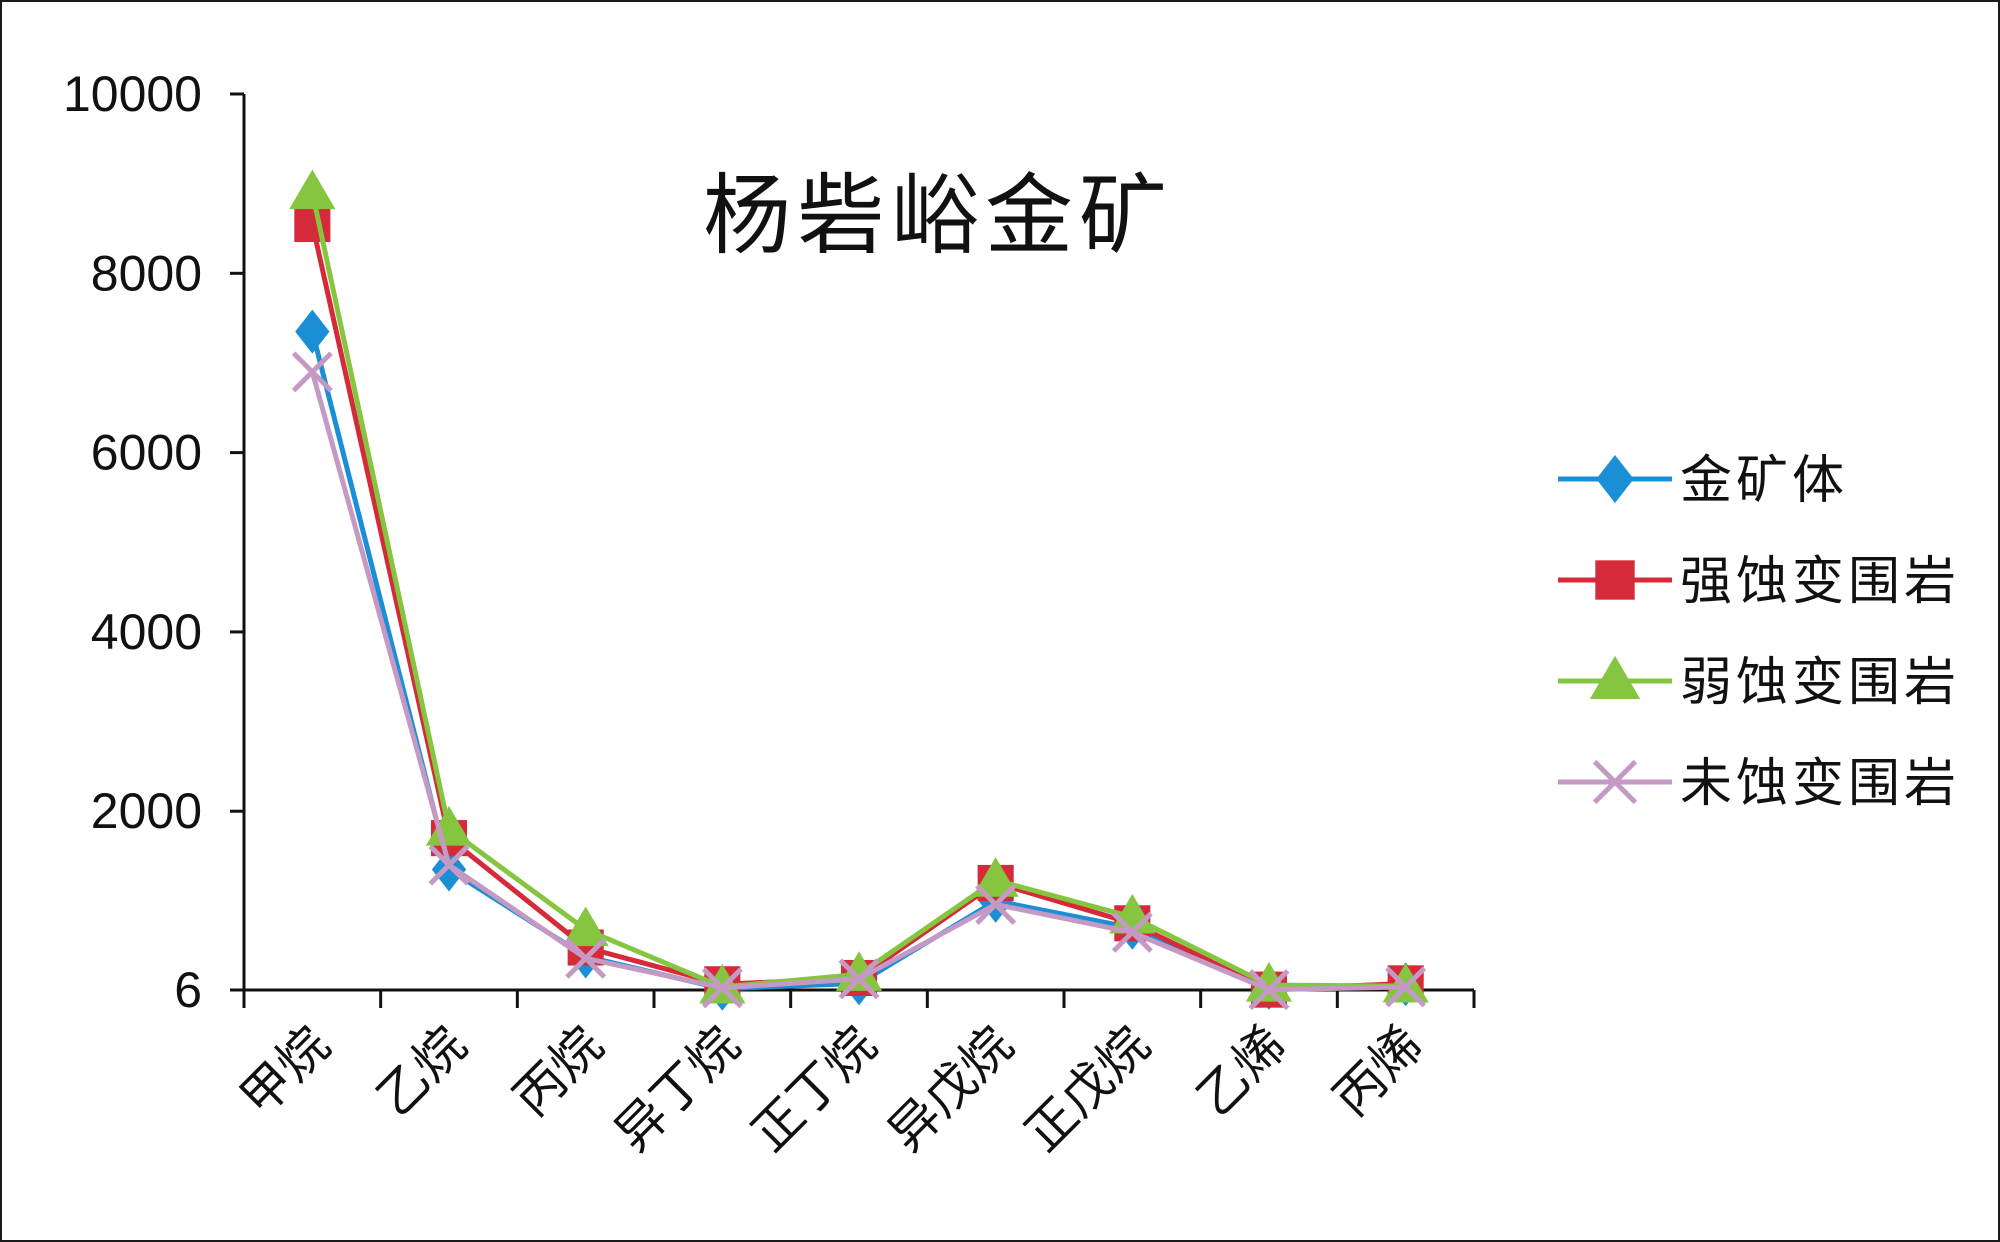 This screenshot has height=1242, width=2000. Describe the element at coordinates (813, 1088) in the screenshot. I see `x-tick-label: 正丁烷` at that location.